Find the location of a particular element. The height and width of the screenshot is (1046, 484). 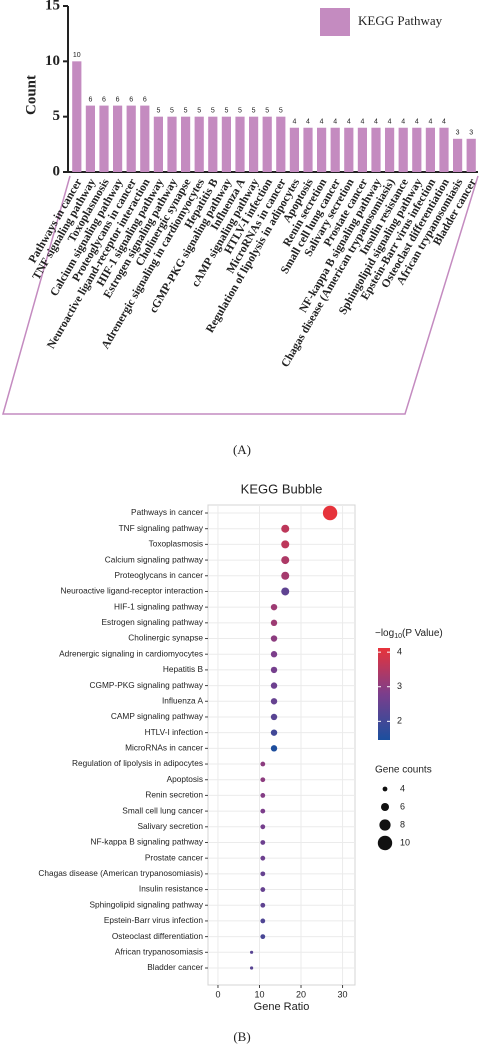

y-tick-label: Pathways in cancer is located at coordinates (167, 512).